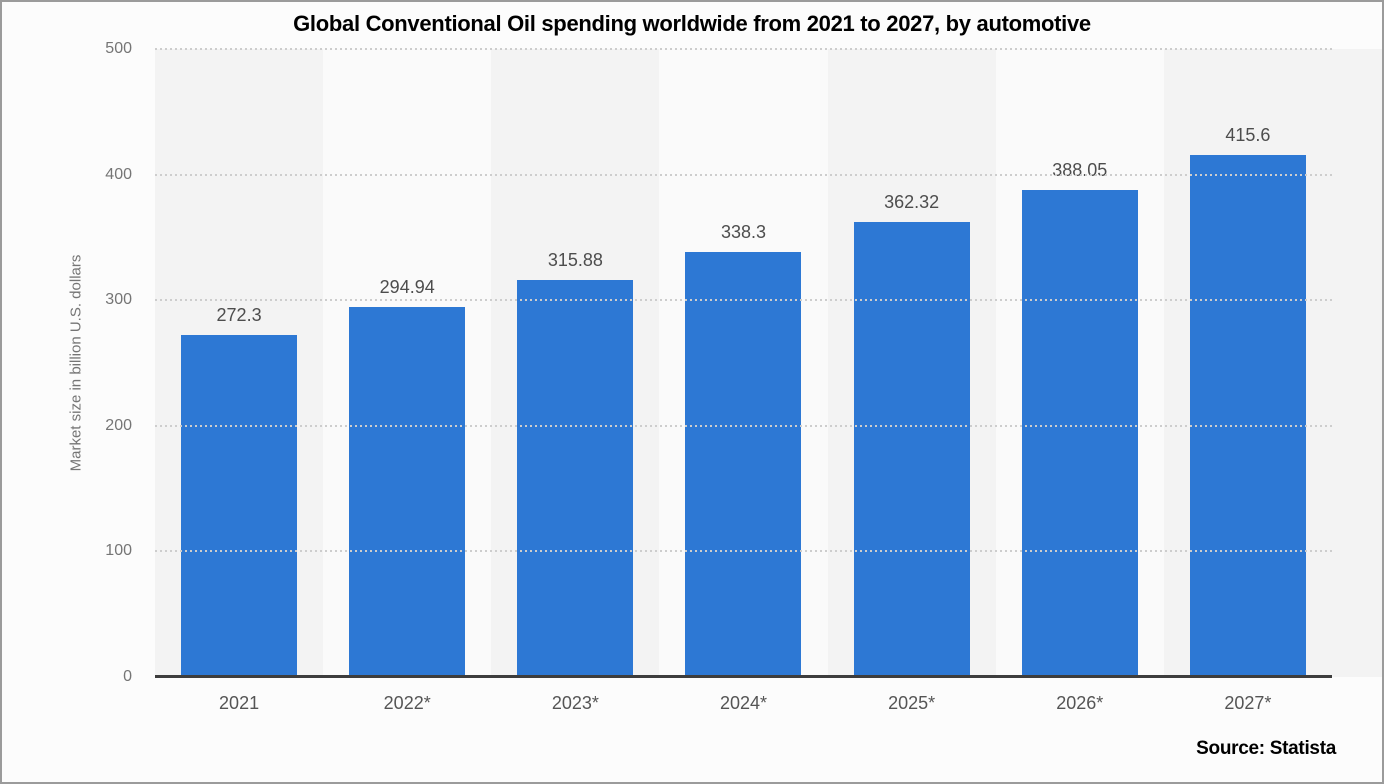  What do you see at coordinates (118, 551) in the screenshot?
I see `y-tick-label-100: 100` at bounding box center [118, 551].